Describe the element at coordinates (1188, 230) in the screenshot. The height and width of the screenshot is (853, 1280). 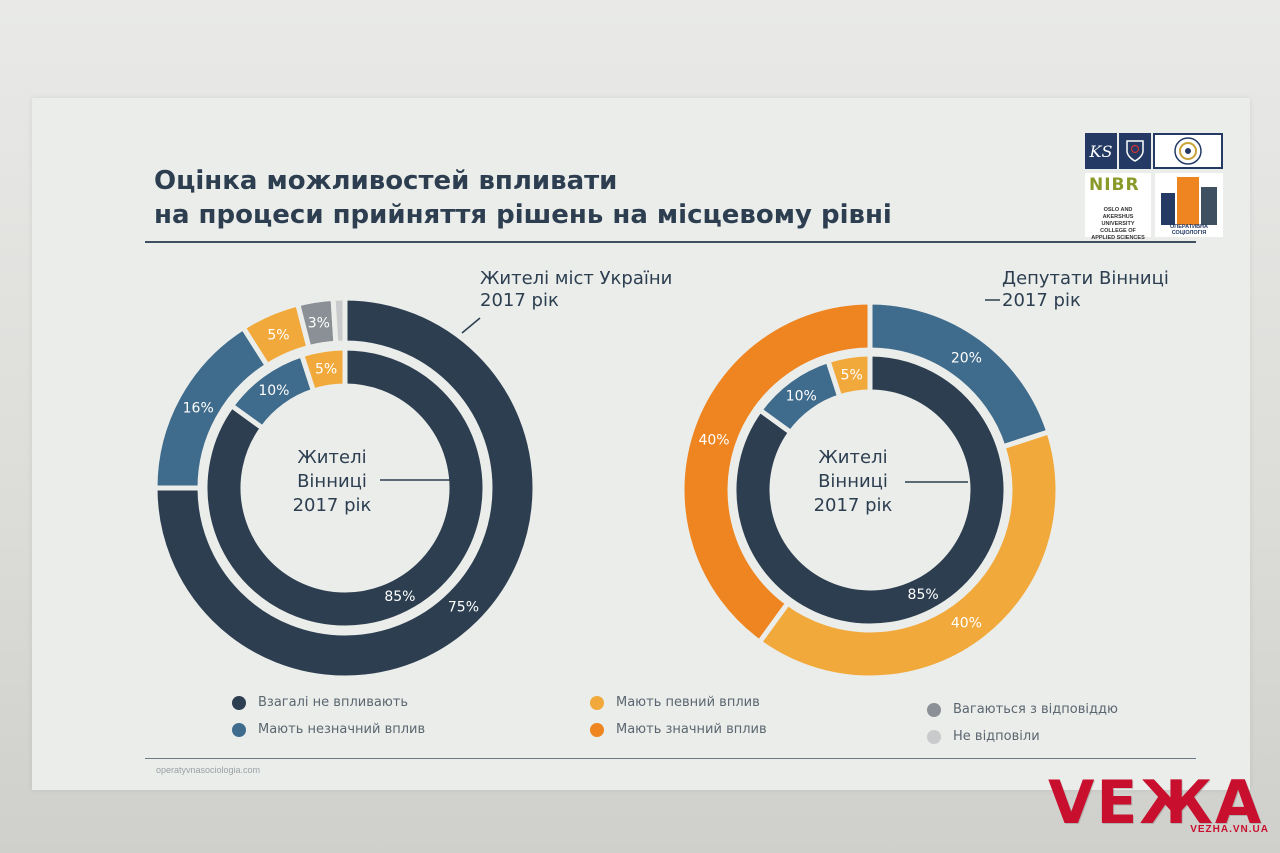
I see `sociology-logo-text: ОПЕРАТИВНА СОЦІОЛОГІЯ` at that location.